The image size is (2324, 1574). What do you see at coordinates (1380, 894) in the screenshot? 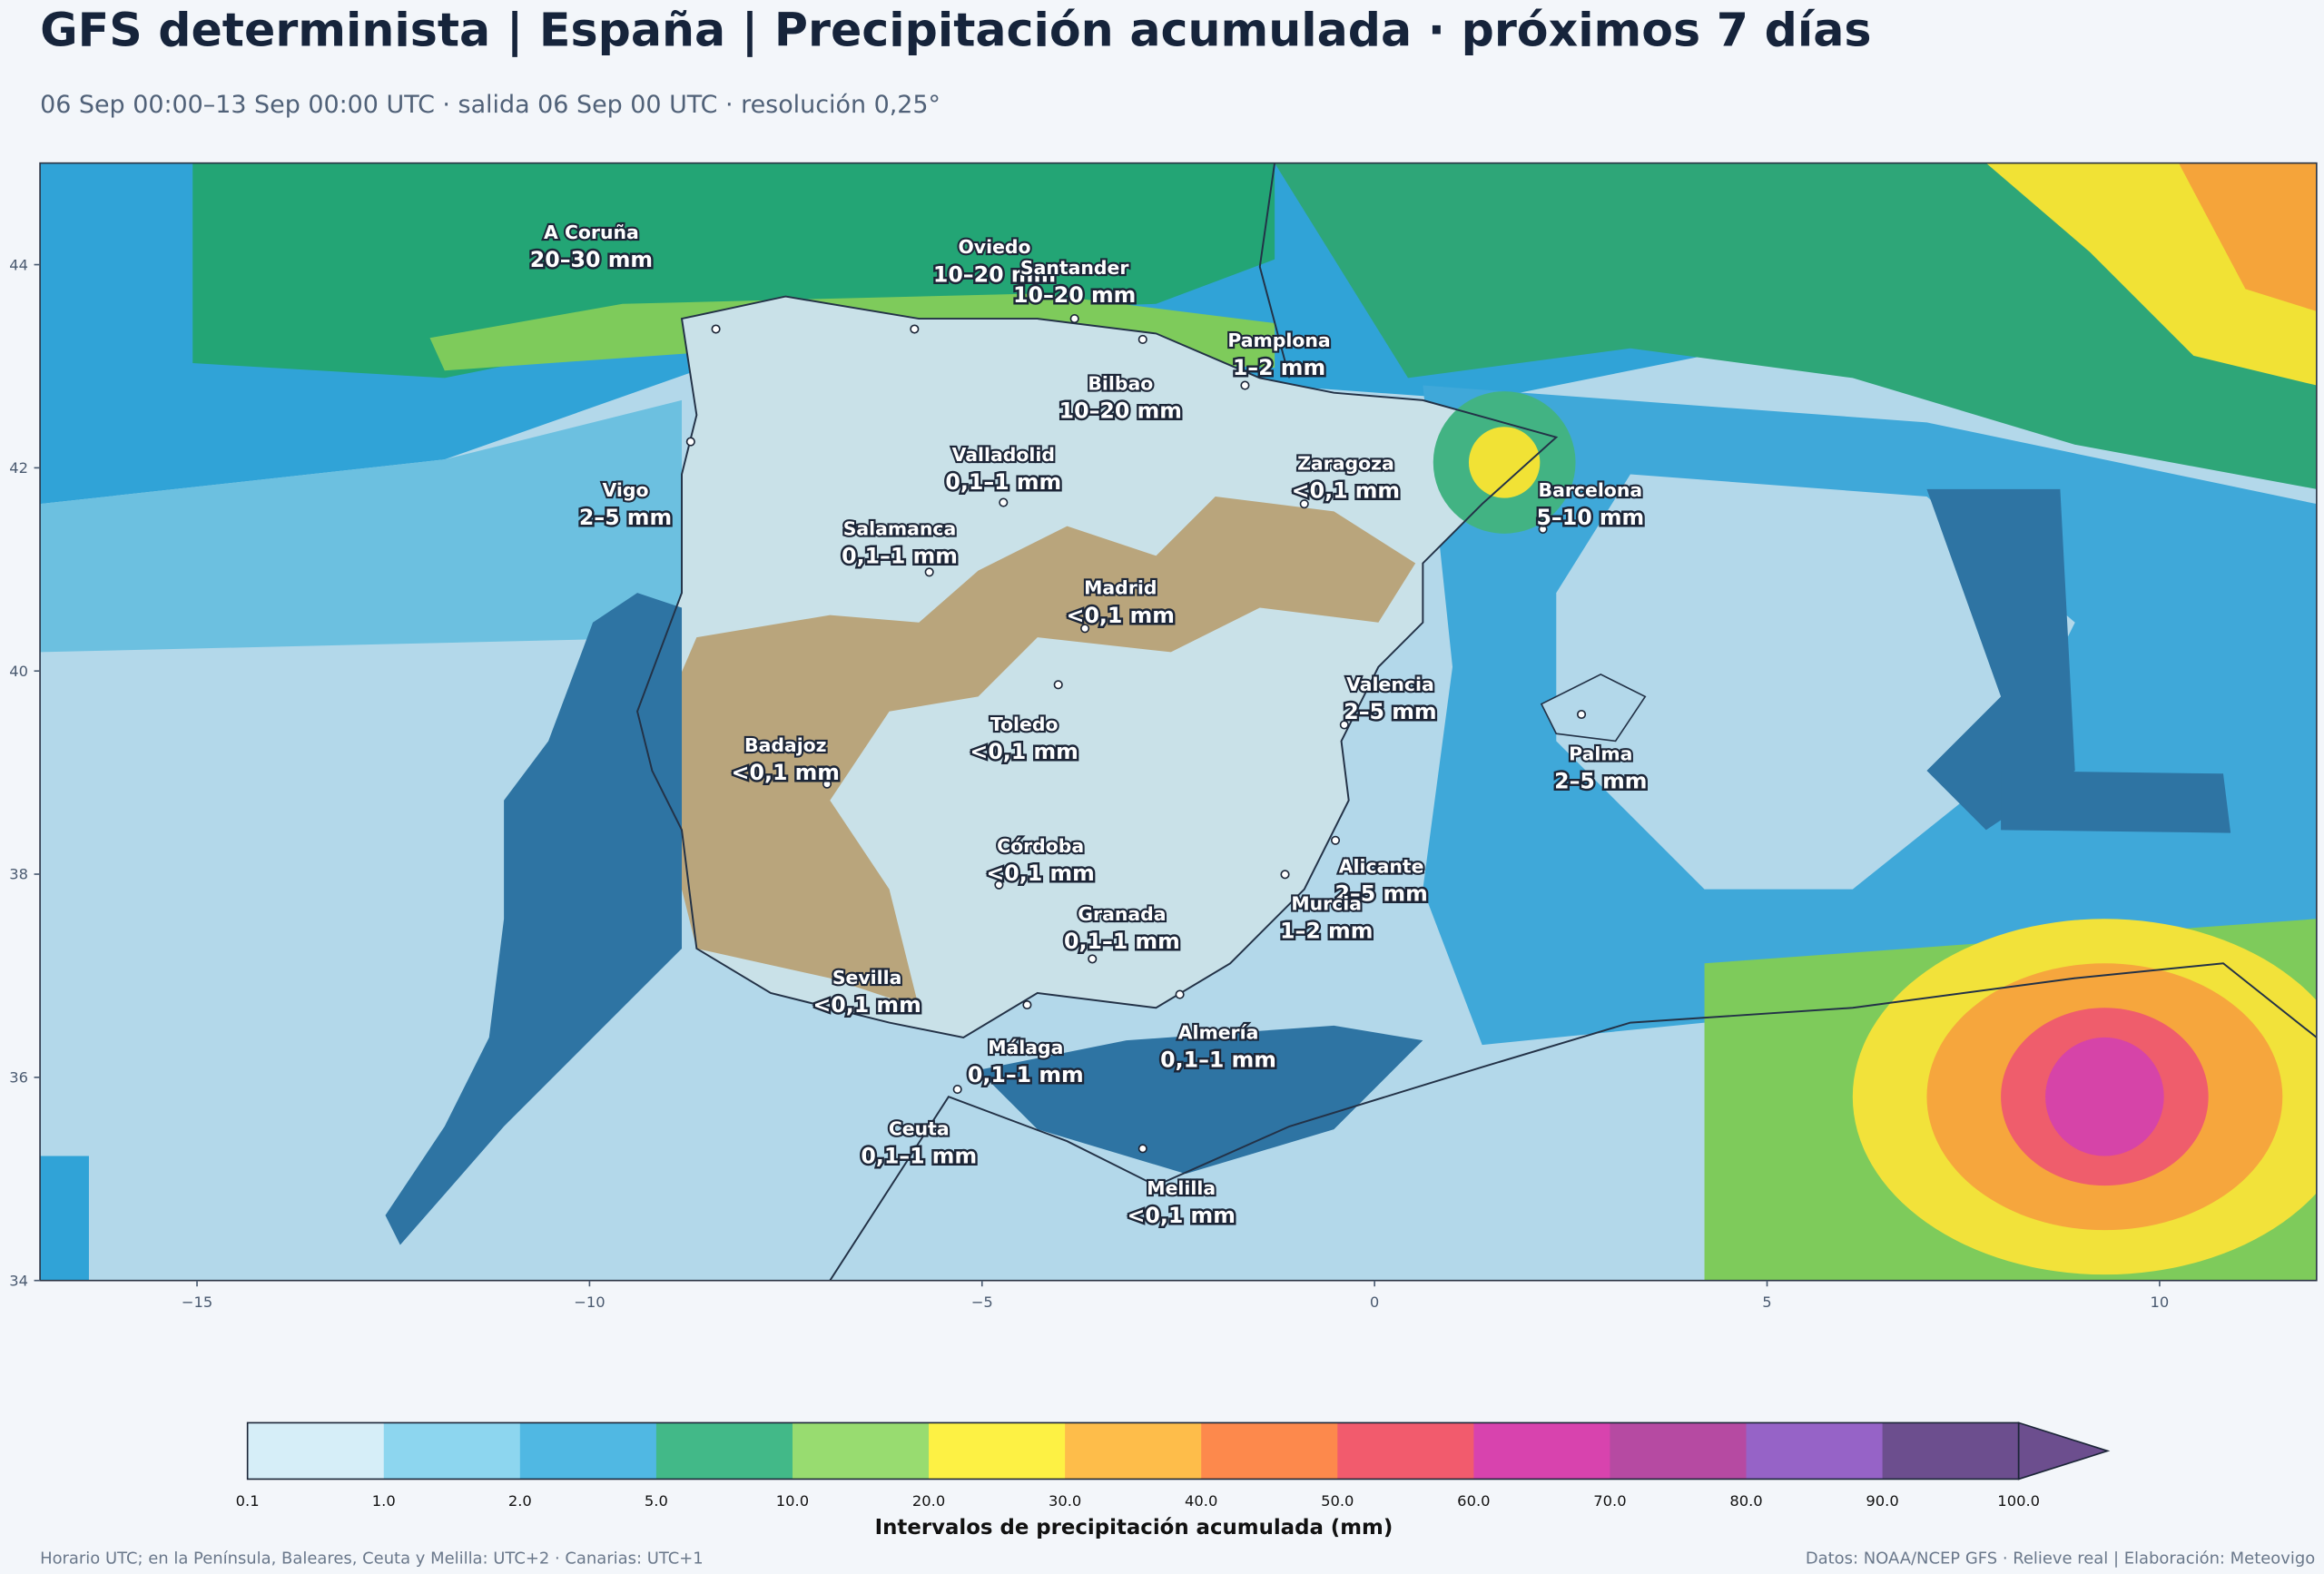
I see `city-precip: 2–5 mm` at bounding box center [1380, 894].